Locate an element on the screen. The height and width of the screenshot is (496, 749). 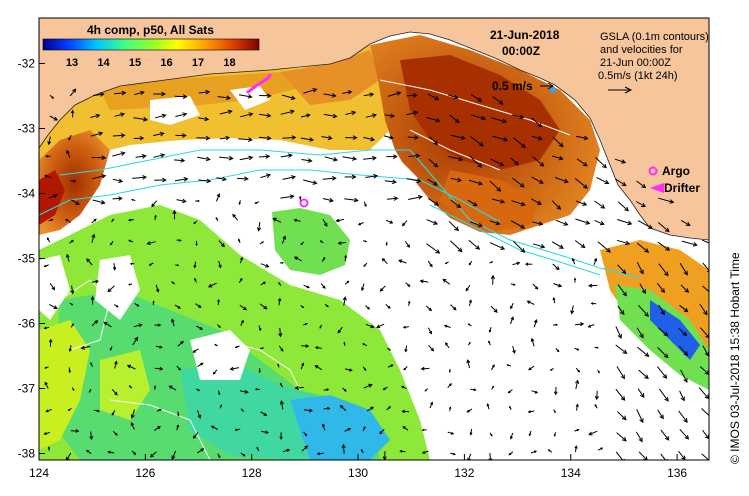
x-tick-label: 128 is located at coordinates (252, 473).